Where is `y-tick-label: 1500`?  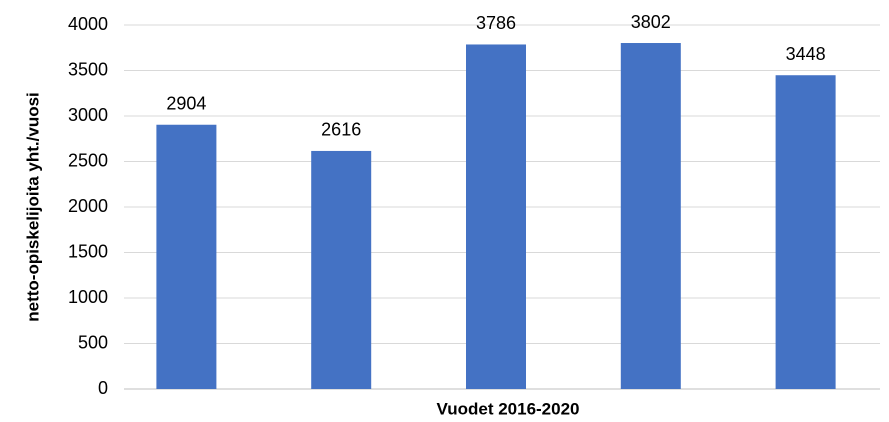
y-tick-label: 1500 is located at coordinates (88, 251).